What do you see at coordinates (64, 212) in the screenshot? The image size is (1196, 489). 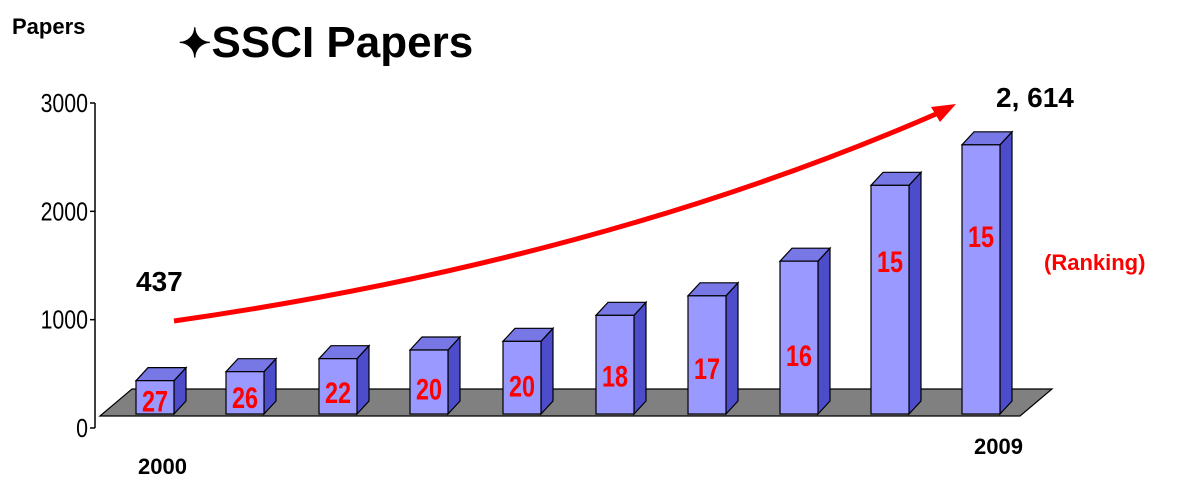 I see `y-tick-label: 2000` at bounding box center [64, 212].